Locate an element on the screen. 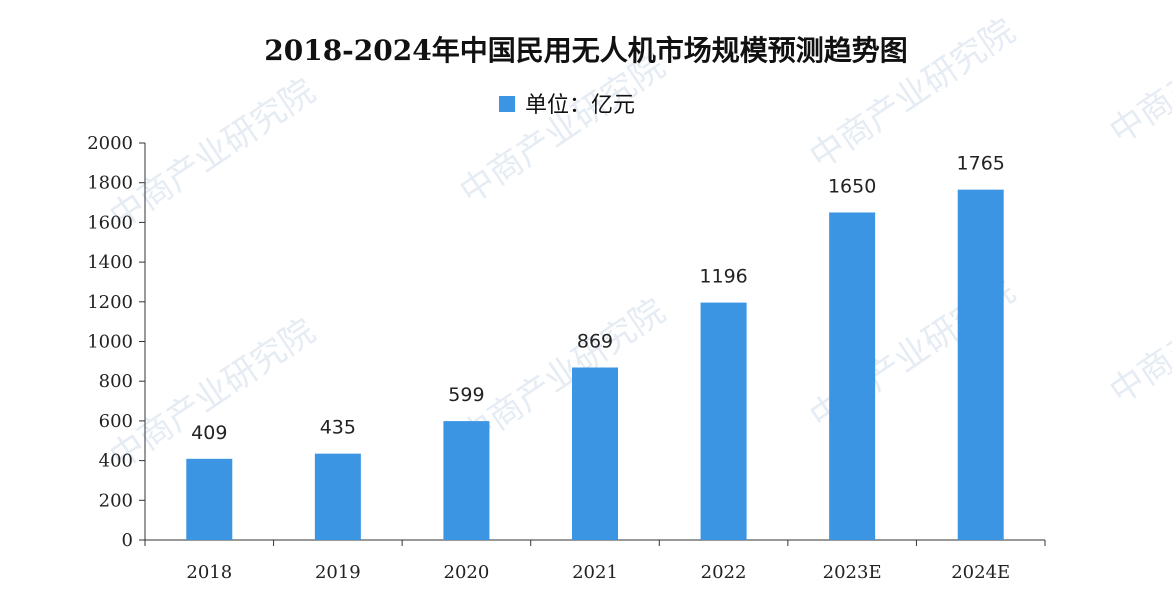 This screenshot has height=590, width=1172. bar-2022 is located at coordinates (723, 421).